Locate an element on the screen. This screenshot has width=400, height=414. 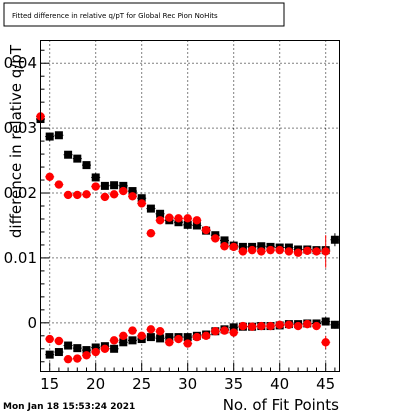
x-tick-label: 20 is located at coordinates (95, 384).